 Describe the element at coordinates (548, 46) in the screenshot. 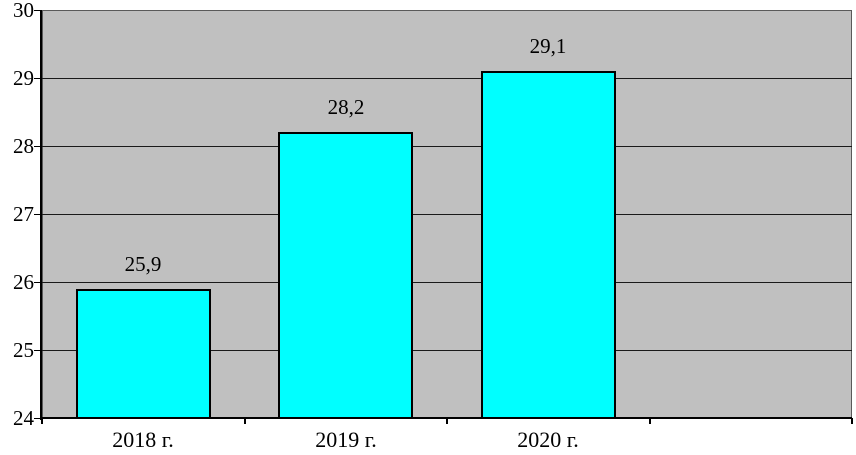

I see `bar-value-label: 29,1` at that location.